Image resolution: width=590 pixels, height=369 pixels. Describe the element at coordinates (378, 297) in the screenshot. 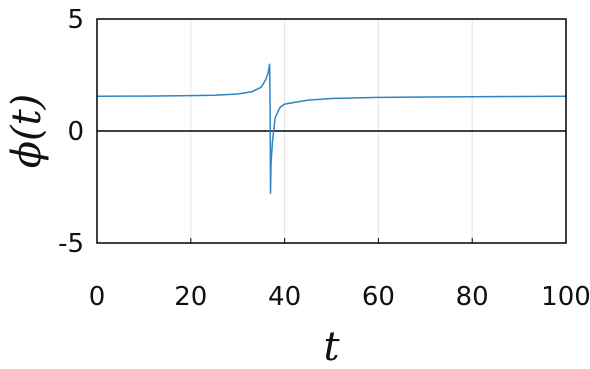

I see `x-tick-label: 60` at that location.